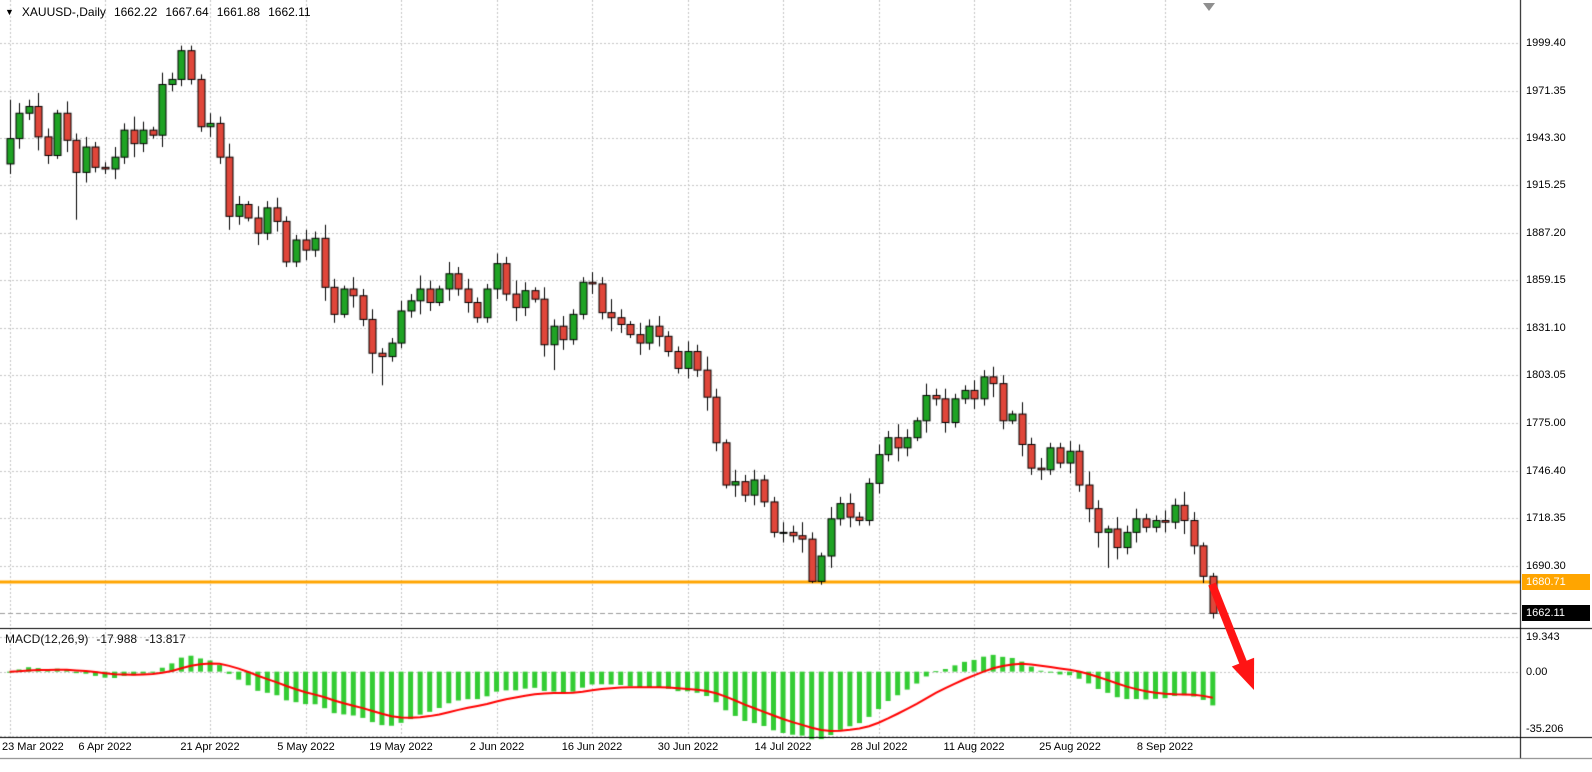 The width and height of the screenshot is (1592, 772). I want to click on macd-indicator-label: MACD(12,26,9) -17.988 -13.817, so click(95, 639).